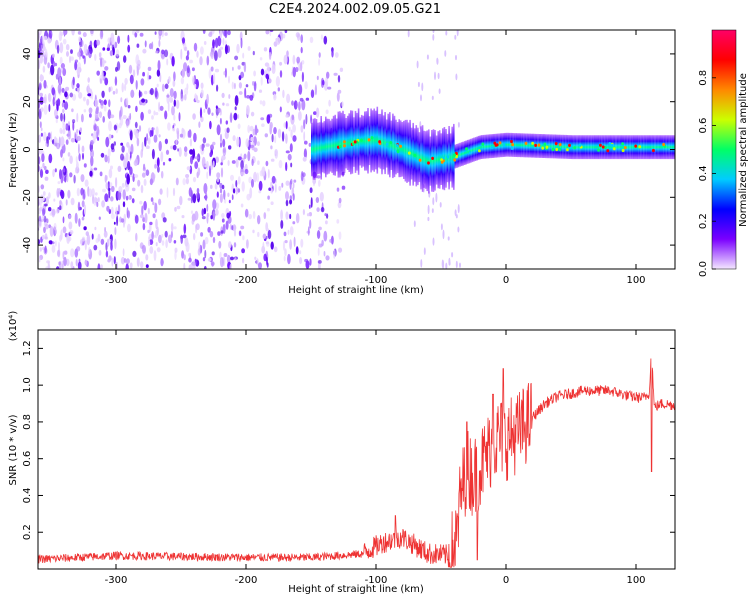  I want to click on colorbar-tick-label-1: 0.2, so click(703, 221).